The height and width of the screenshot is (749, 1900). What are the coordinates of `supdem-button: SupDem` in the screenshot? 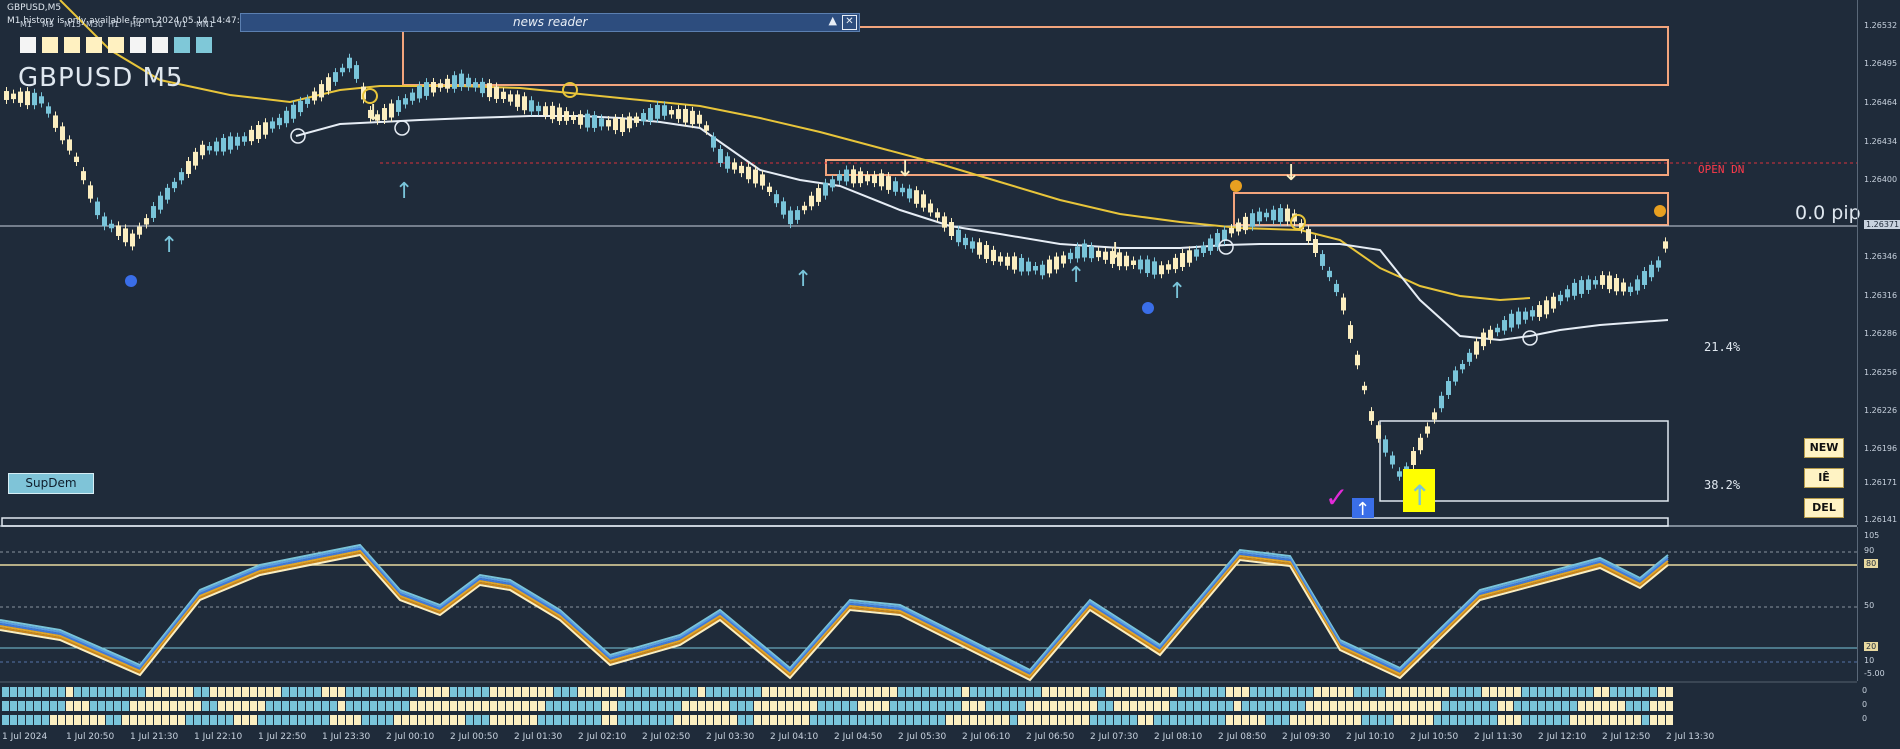 It's located at (51, 483).